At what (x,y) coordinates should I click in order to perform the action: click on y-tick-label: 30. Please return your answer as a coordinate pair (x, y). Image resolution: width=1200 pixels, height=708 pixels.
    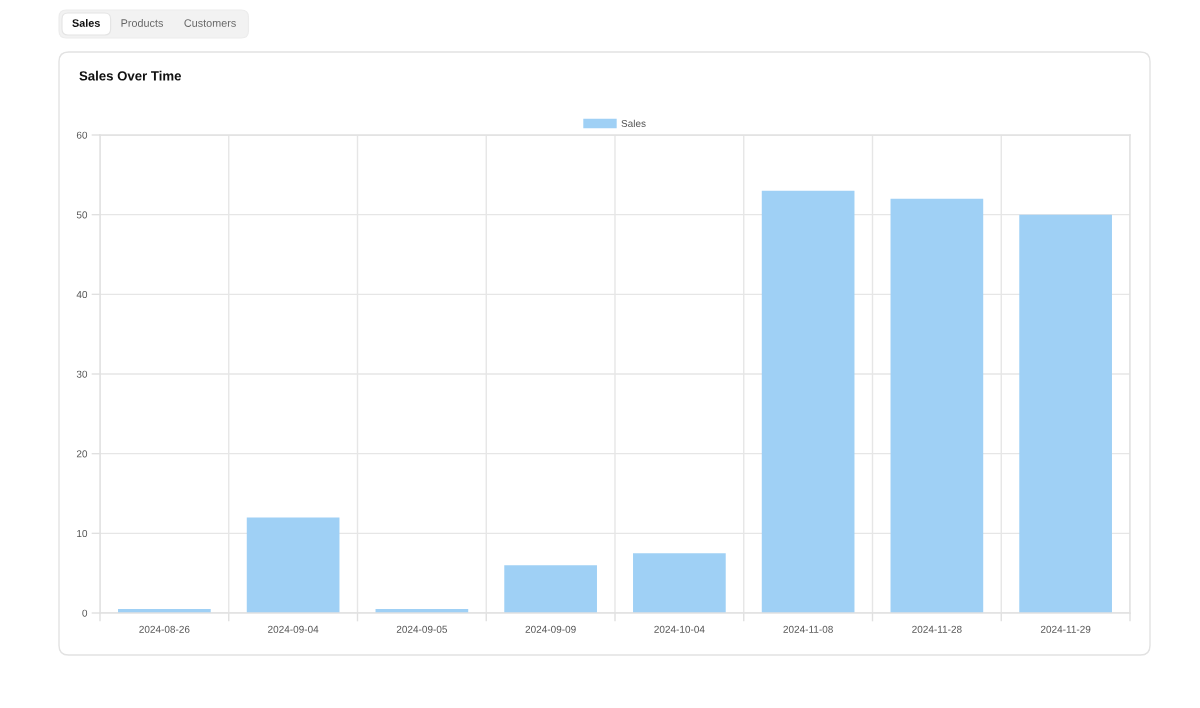
    Looking at the image, I should click on (82, 374).